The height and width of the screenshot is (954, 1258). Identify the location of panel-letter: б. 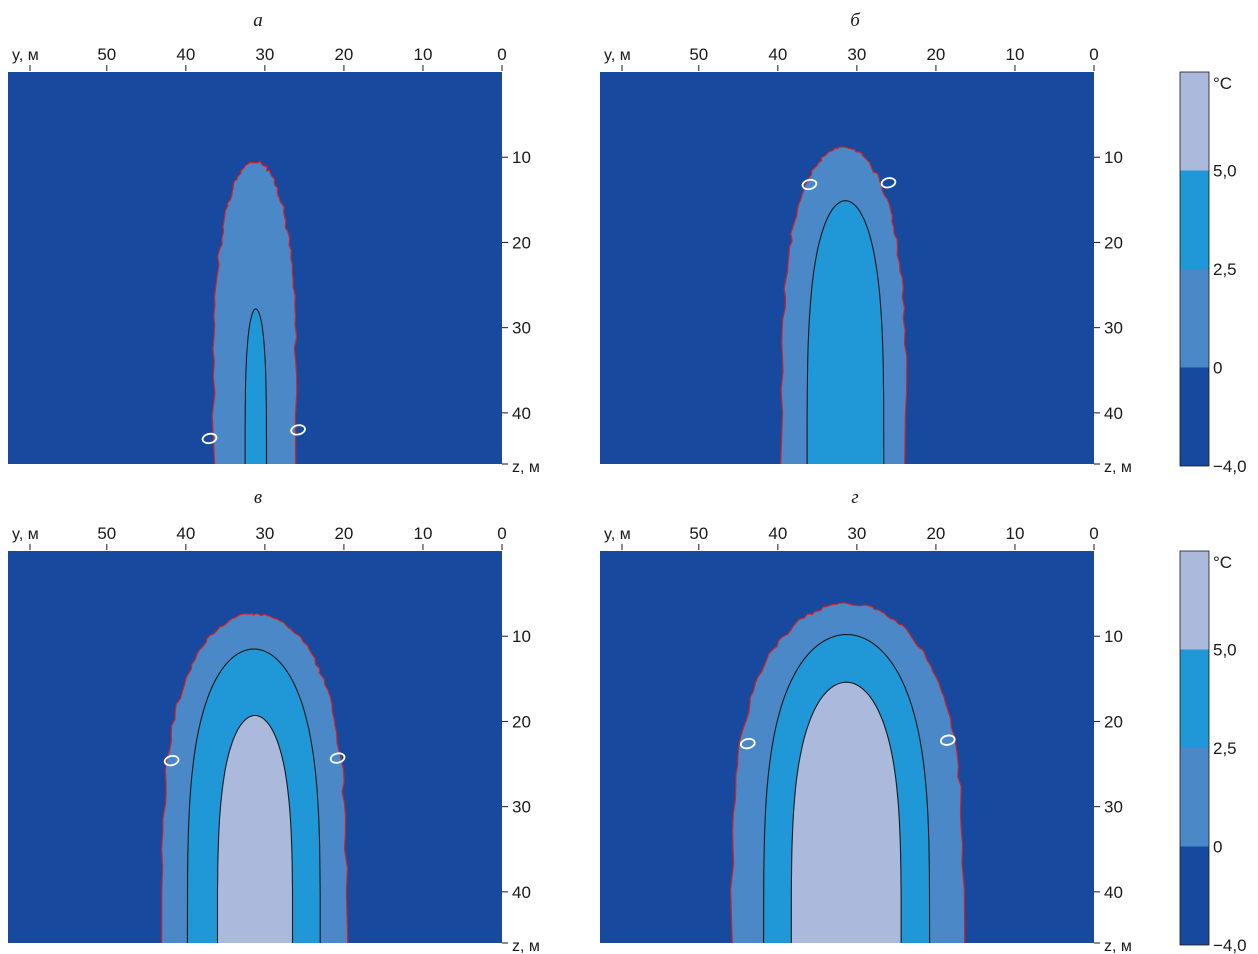
(855, 20).